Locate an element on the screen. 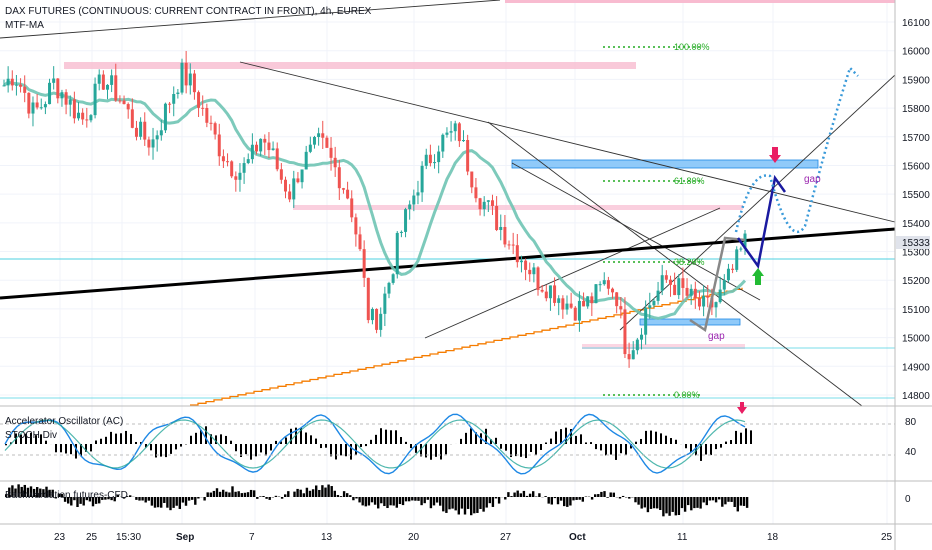 The height and width of the screenshot is (550, 932). arrow-down-icon is located at coordinates (775, 155).